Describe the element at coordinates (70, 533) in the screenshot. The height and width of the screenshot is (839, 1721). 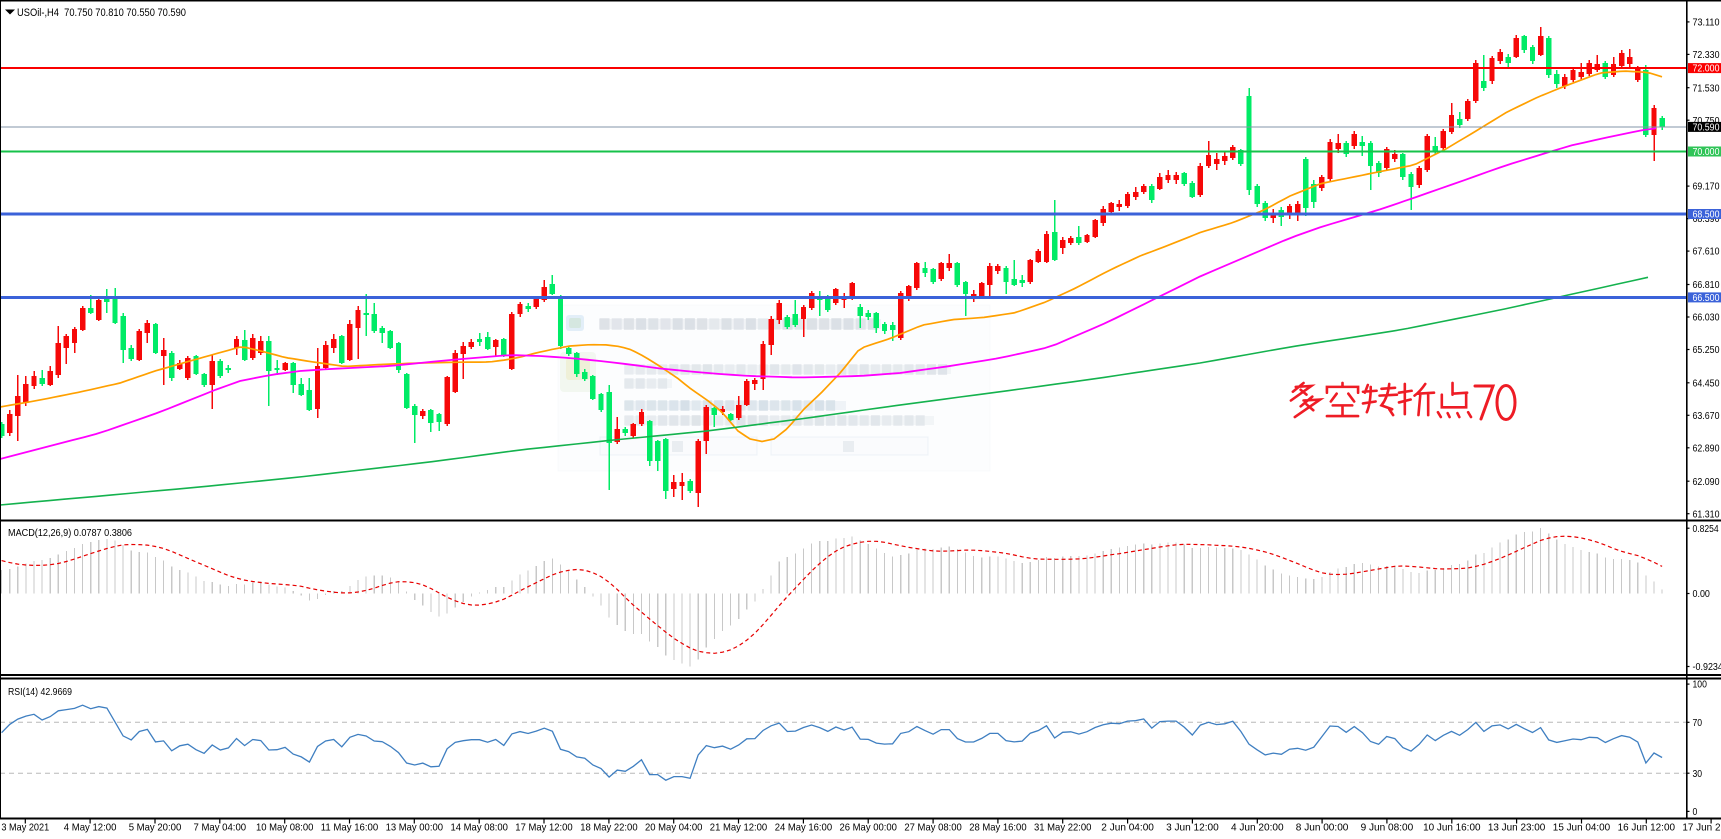
I see `svg-text: MACD(12,26,9) 0.0787 0.3806` at that location.